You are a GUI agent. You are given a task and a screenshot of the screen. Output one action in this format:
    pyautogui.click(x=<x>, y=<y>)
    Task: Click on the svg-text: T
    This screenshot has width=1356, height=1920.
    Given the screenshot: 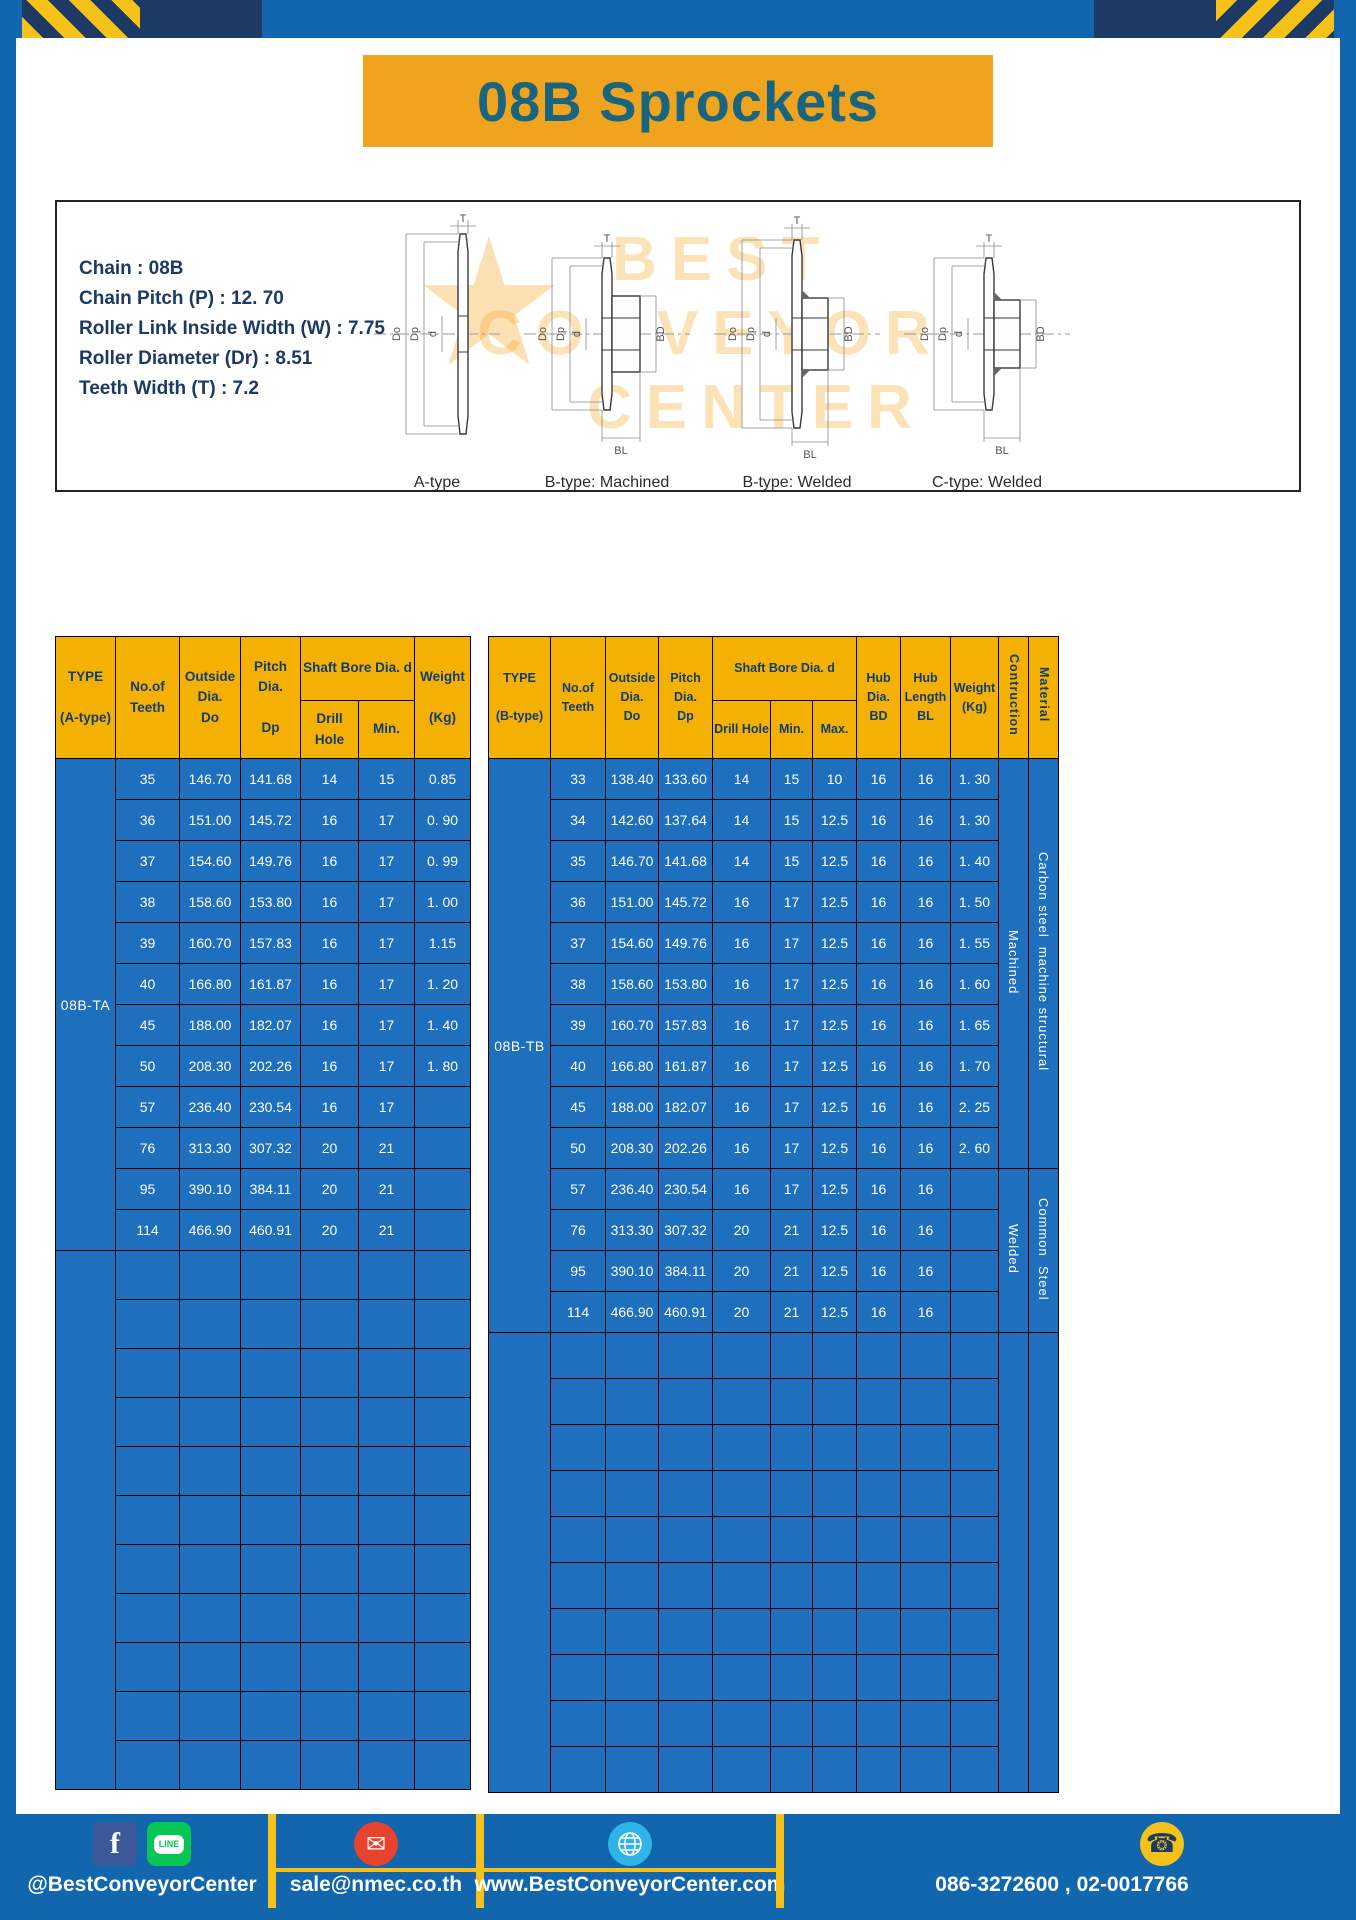 What is the action you would take?
    pyautogui.click(x=607, y=239)
    